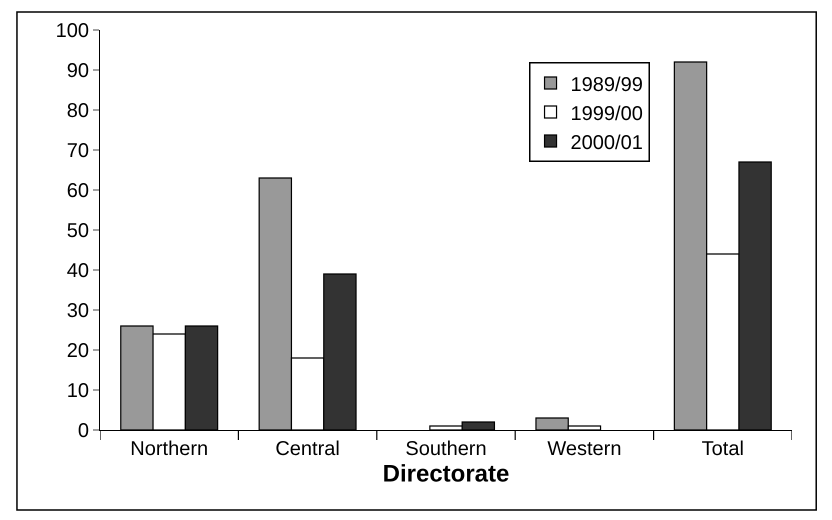  Describe the element at coordinates (72, 31) in the screenshot. I see `y-tick-label: 100` at that location.